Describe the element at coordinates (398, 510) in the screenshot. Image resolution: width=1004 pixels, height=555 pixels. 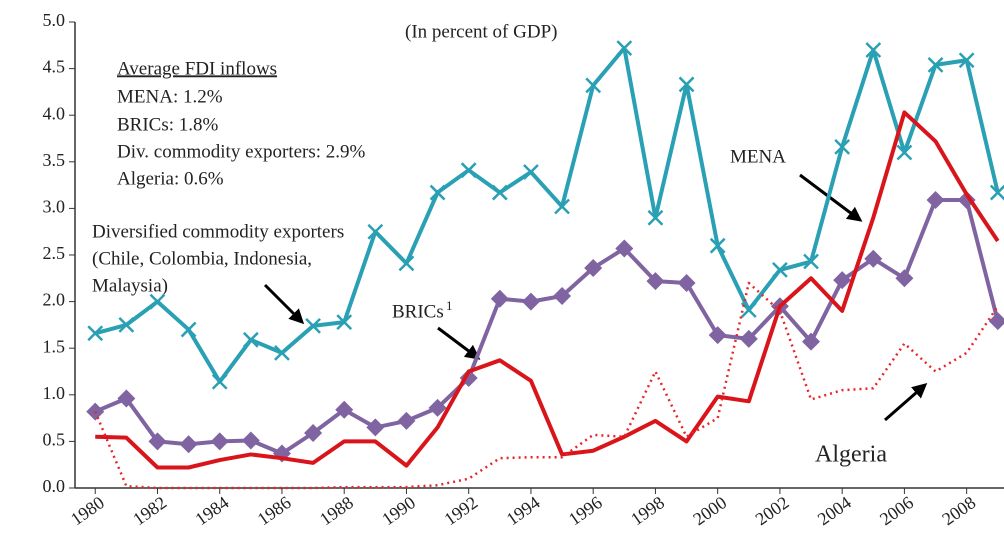
I see `x-tick-label: 1990` at that location.